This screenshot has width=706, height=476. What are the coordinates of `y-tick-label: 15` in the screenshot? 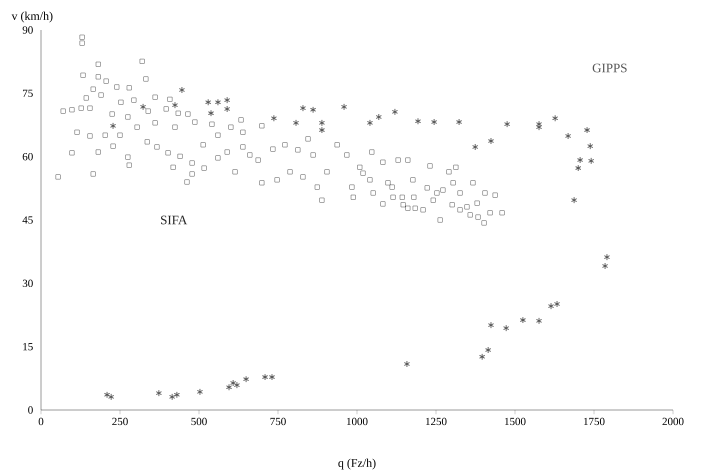 It's located at (28, 346).